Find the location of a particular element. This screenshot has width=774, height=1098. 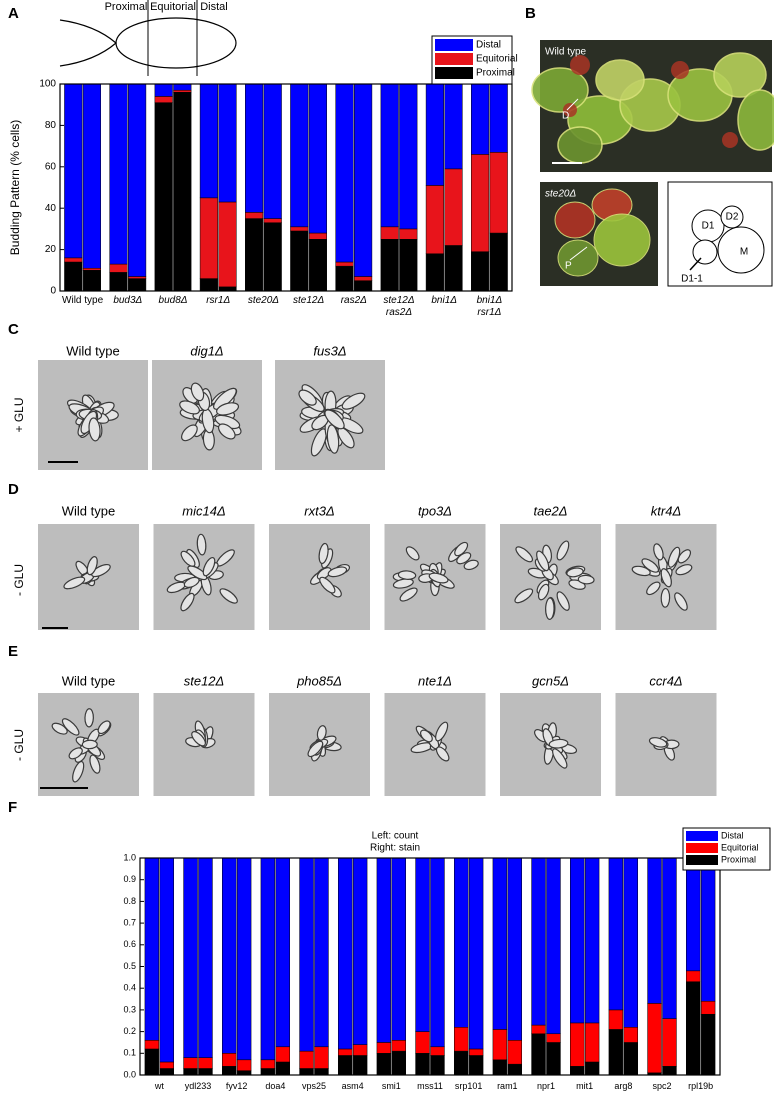

schematic-label: D1 is located at coordinates (708, 226).